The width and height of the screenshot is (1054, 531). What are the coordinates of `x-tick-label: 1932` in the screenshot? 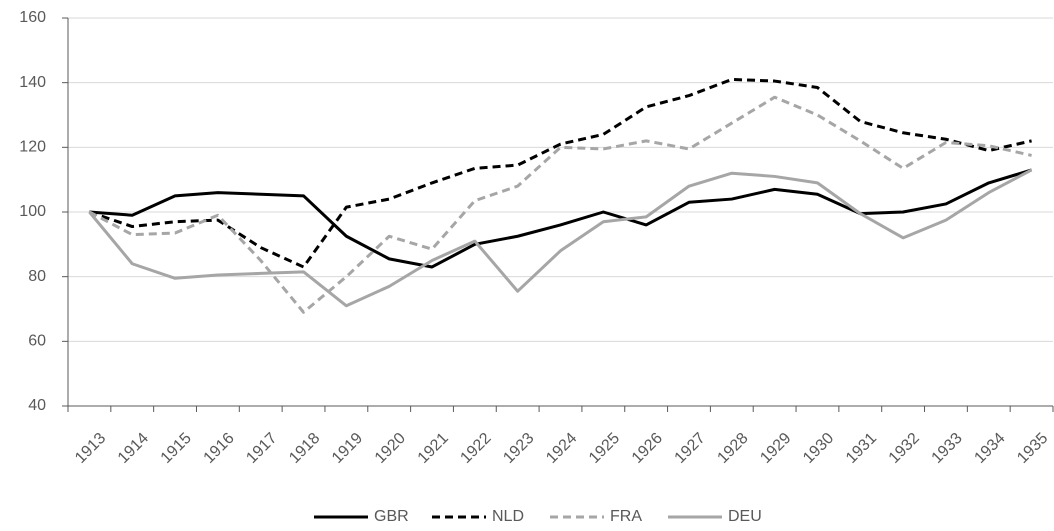 It's located at (904, 448).